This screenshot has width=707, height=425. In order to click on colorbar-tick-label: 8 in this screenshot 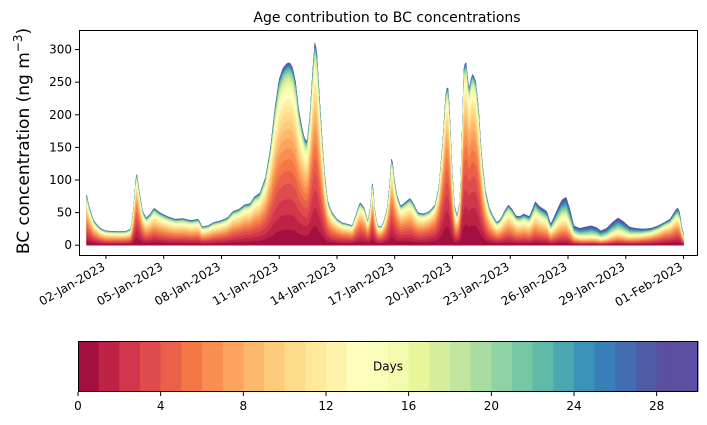, I will do `click(244, 406)`.